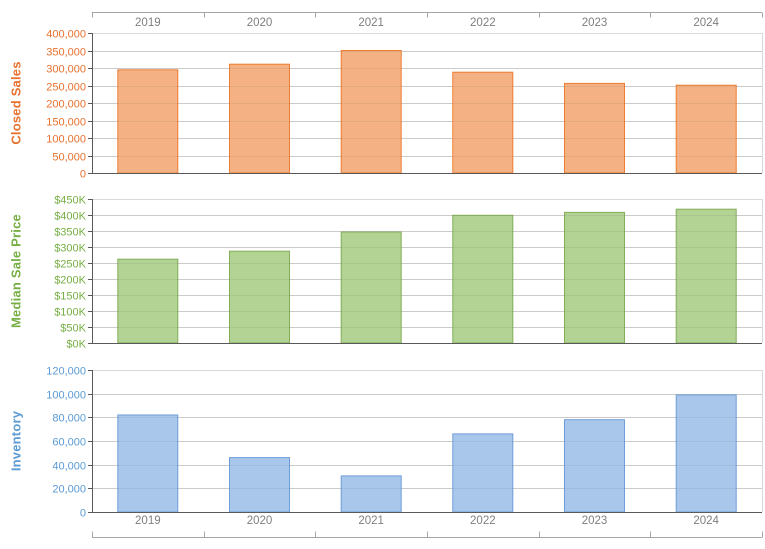  What do you see at coordinates (483, 122) in the screenshot?
I see `bar-closed-sales-2022` at bounding box center [483, 122].